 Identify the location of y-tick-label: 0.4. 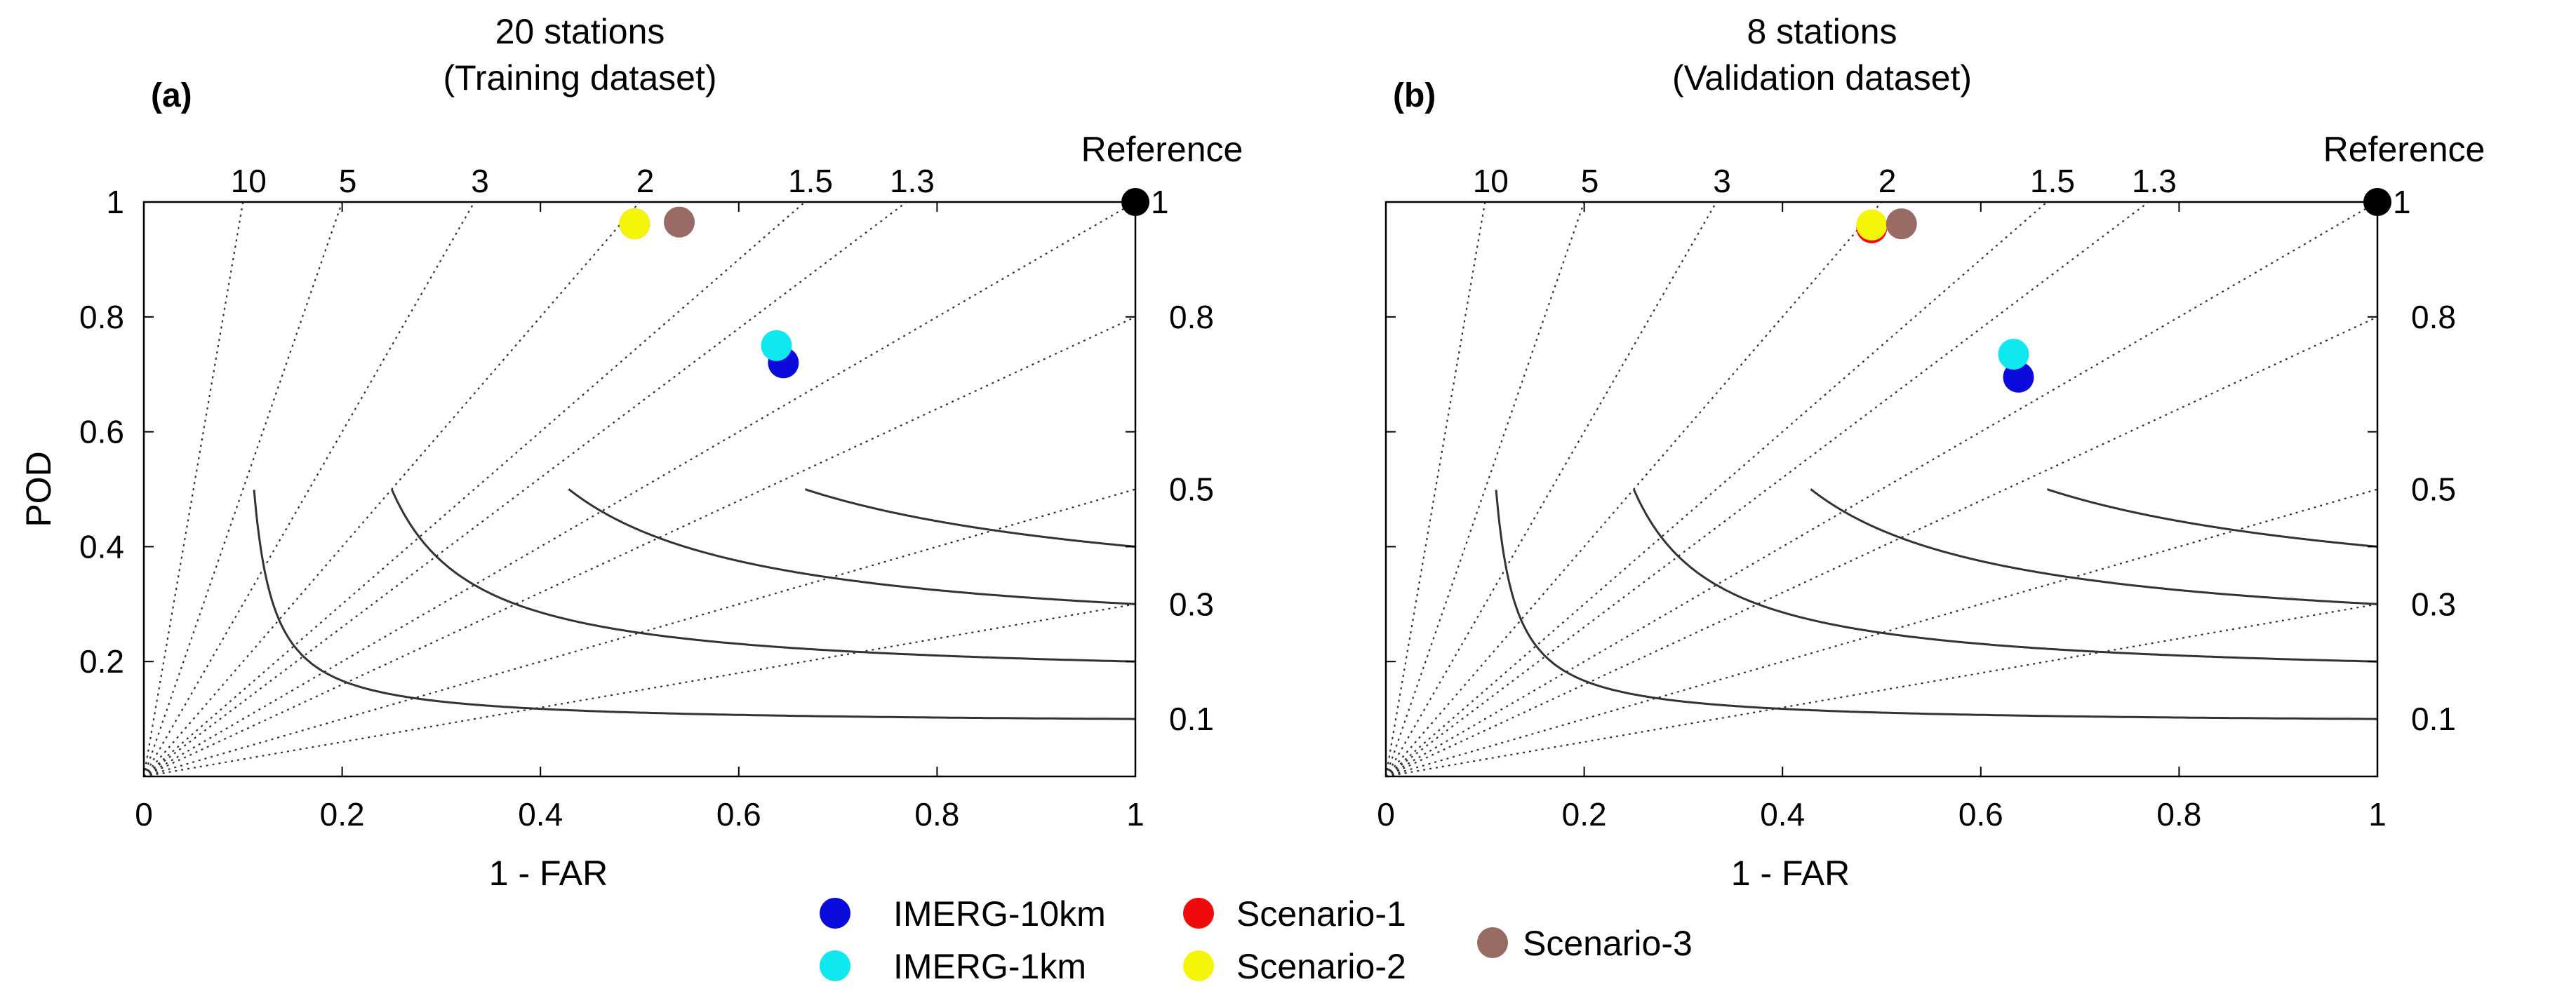
(101, 546).